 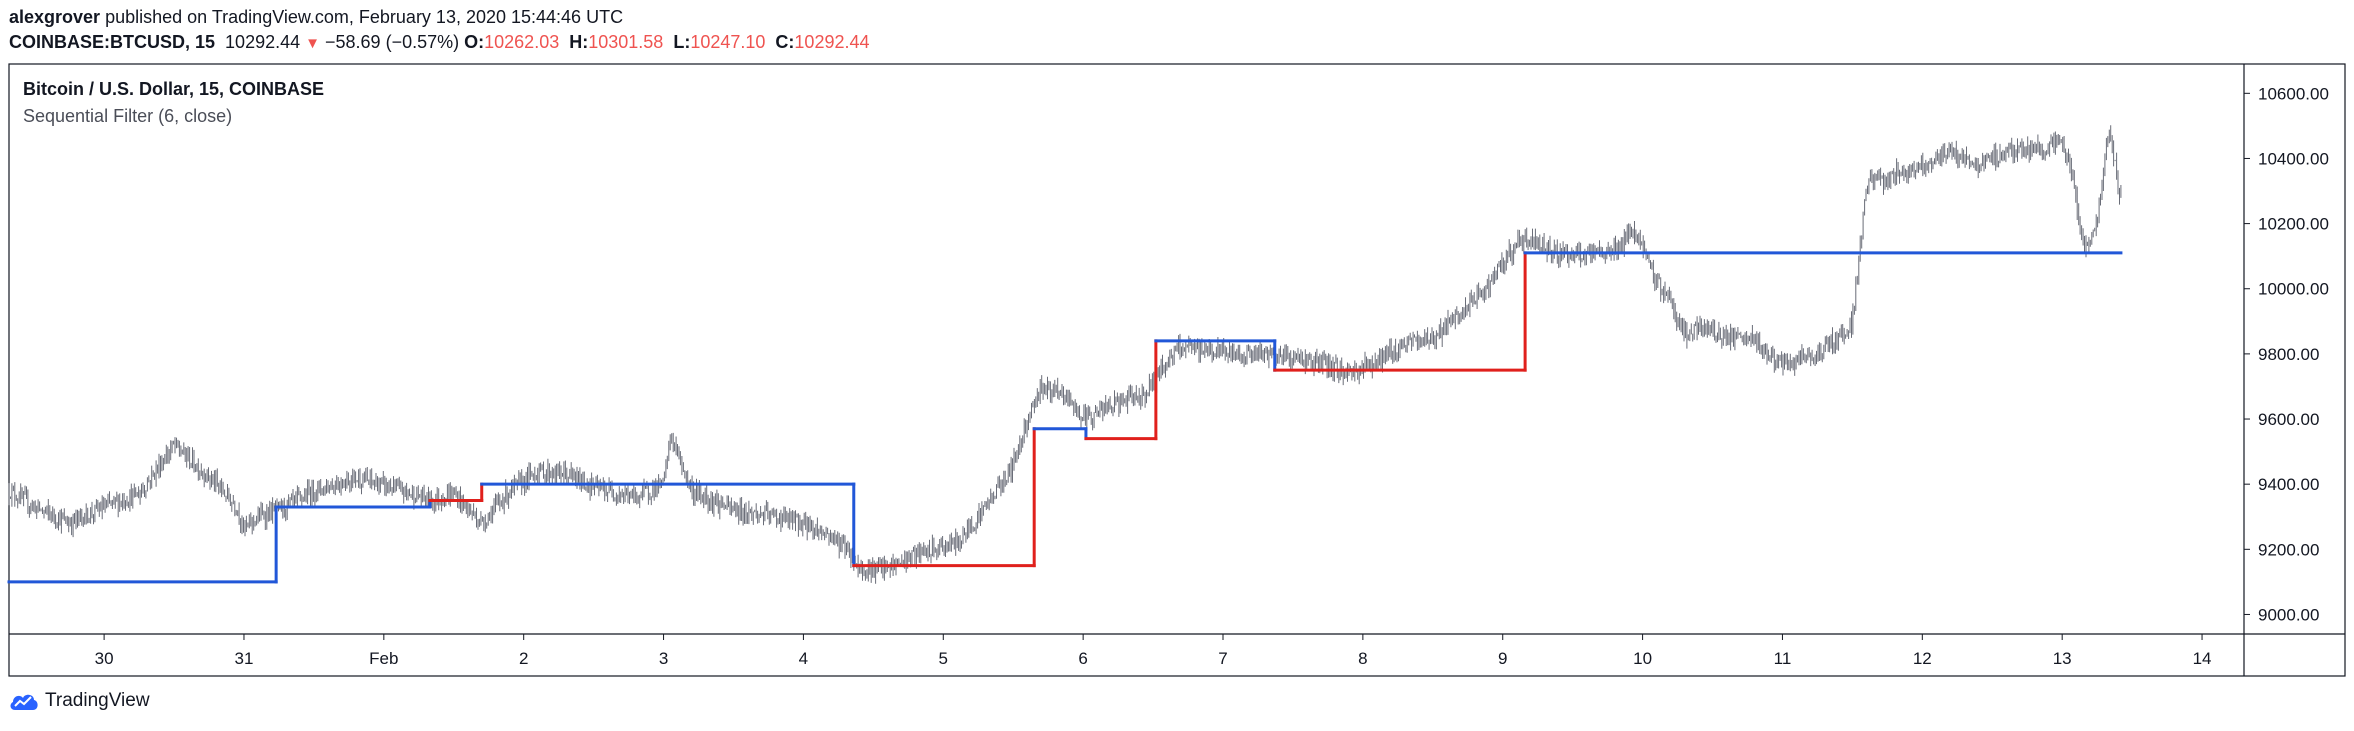 What do you see at coordinates (112, 42) in the screenshot?
I see `symbol-label: COINBASE:BTCUSD, 15` at bounding box center [112, 42].